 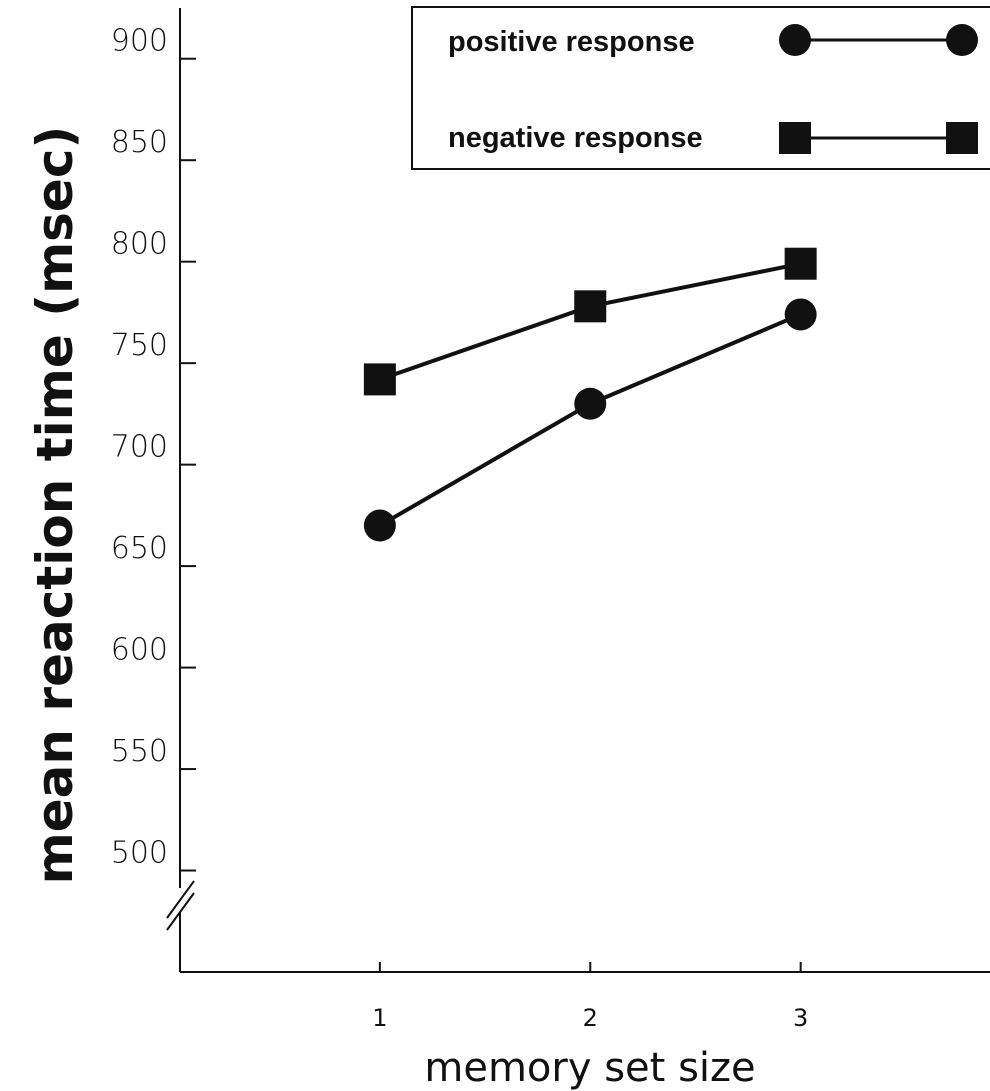 What do you see at coordinates (139, 548) in the screenshot?
I see `y-tick-label-650: 650` at bounding box center [139, 548].